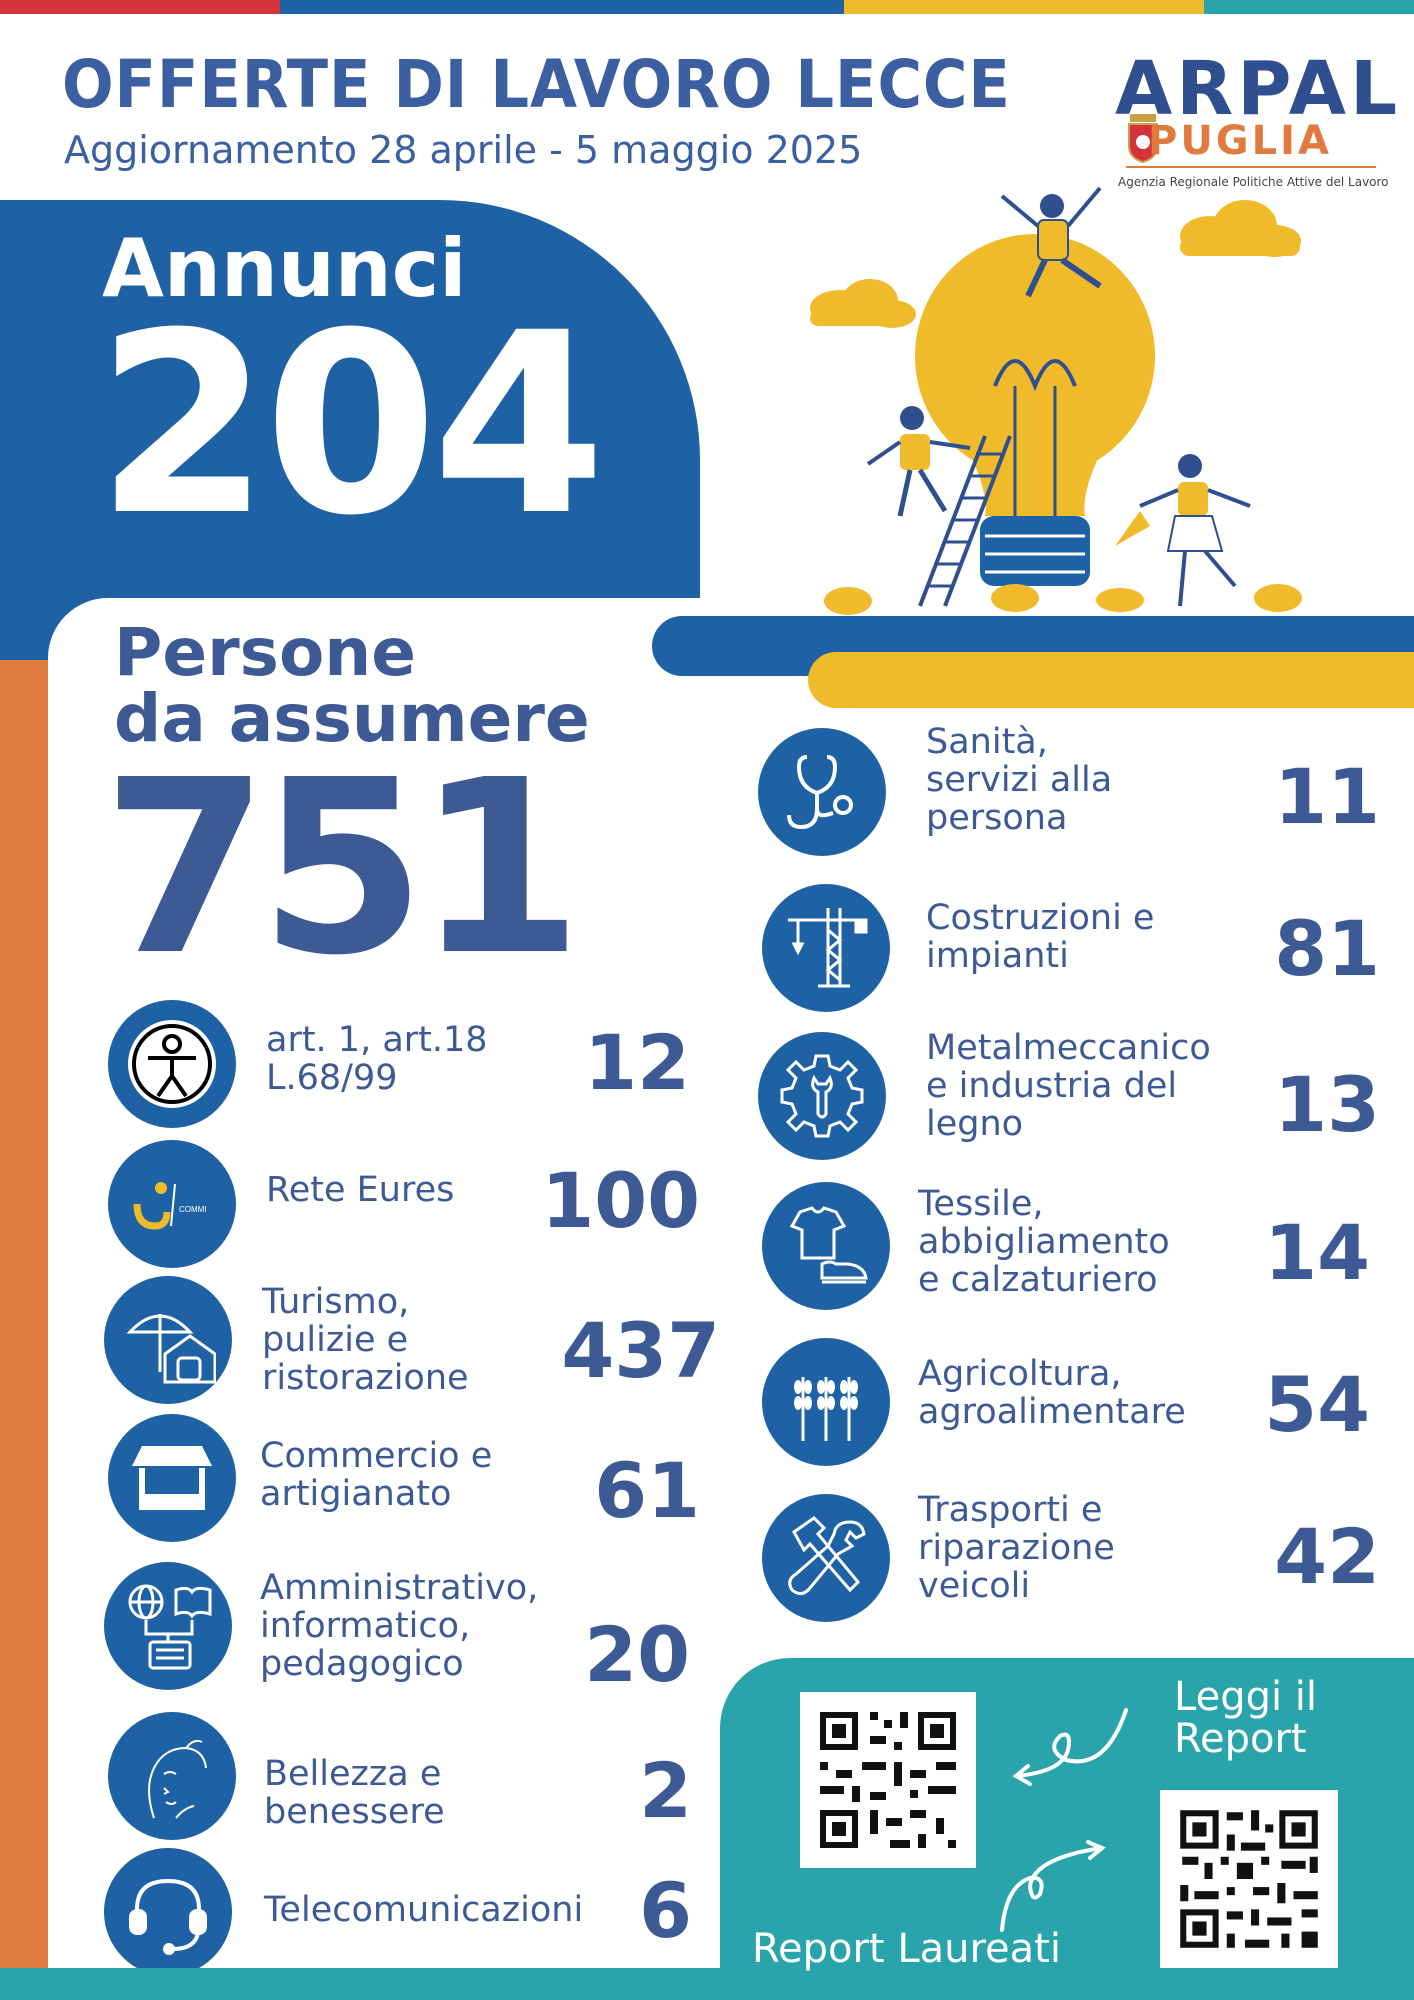  Describe the element at coordinates (826, 948) in the screenshot. I see `crane-icon` at that location.